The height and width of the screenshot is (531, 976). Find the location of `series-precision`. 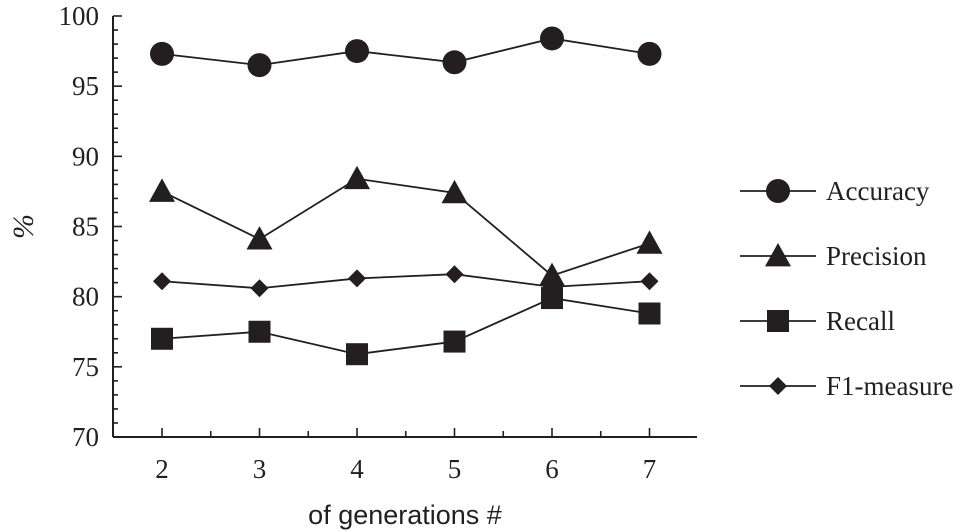

series-precision is located at coordinates (406, 226).